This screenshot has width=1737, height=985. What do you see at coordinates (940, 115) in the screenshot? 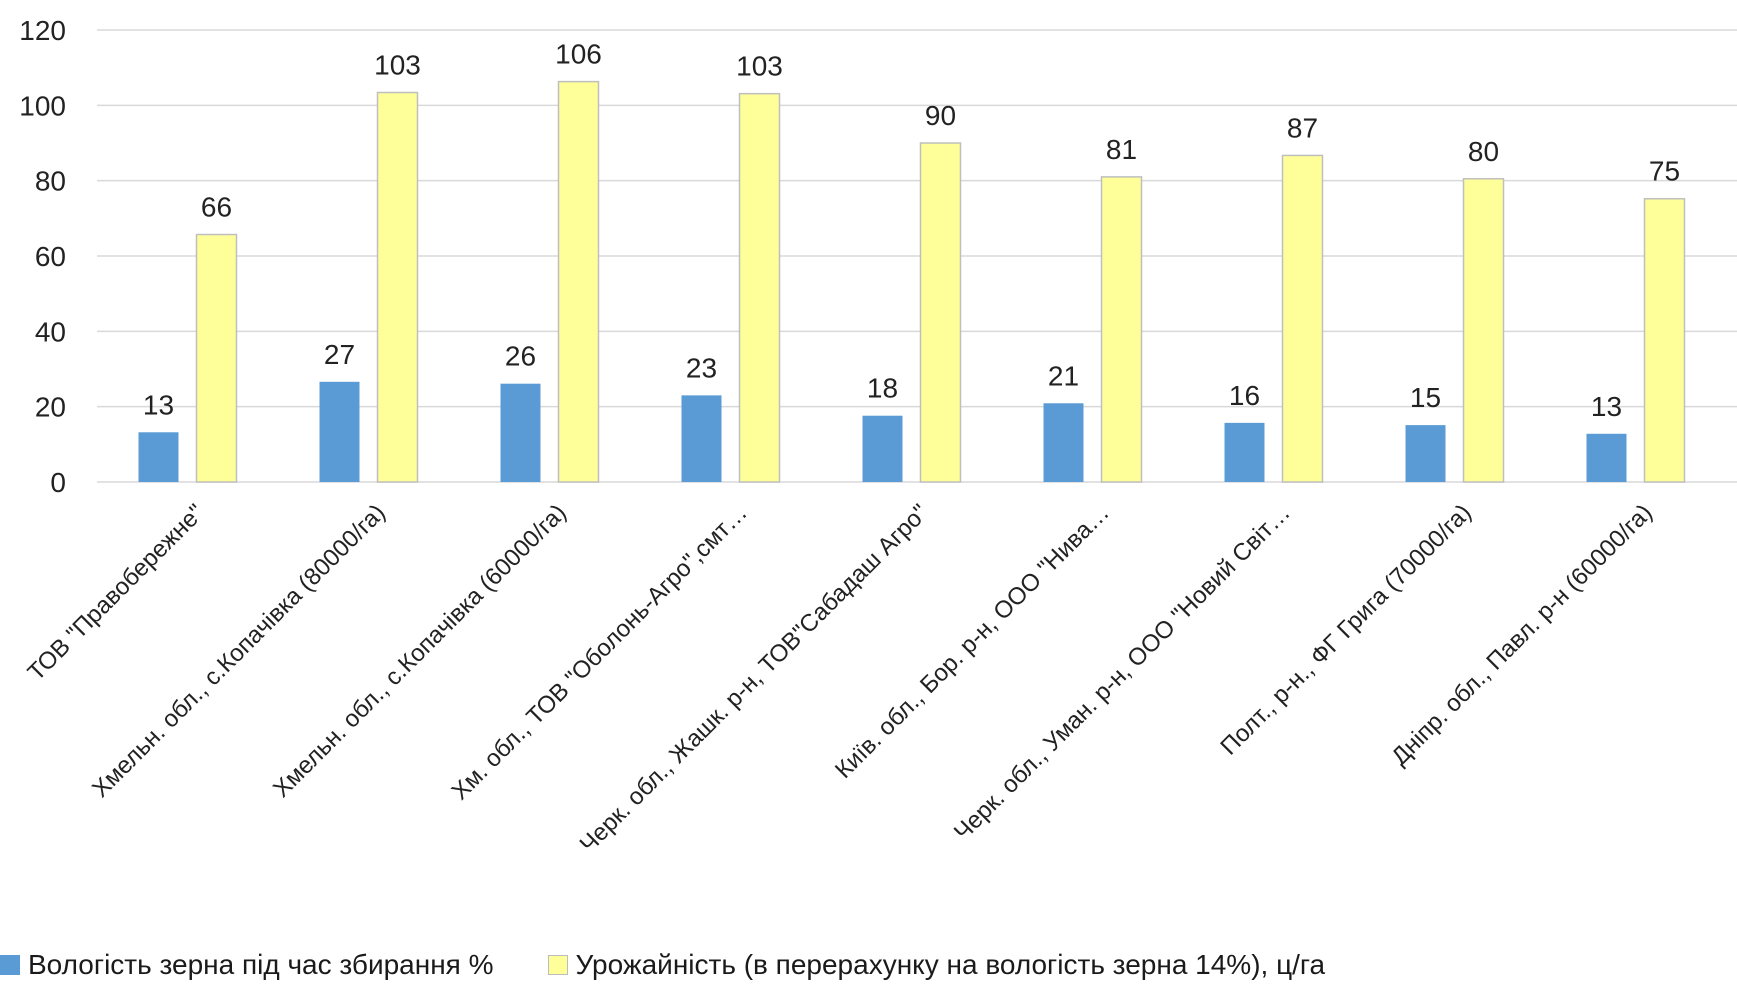
I see `data-label-yield: 90` at bounding box center [940, 115].